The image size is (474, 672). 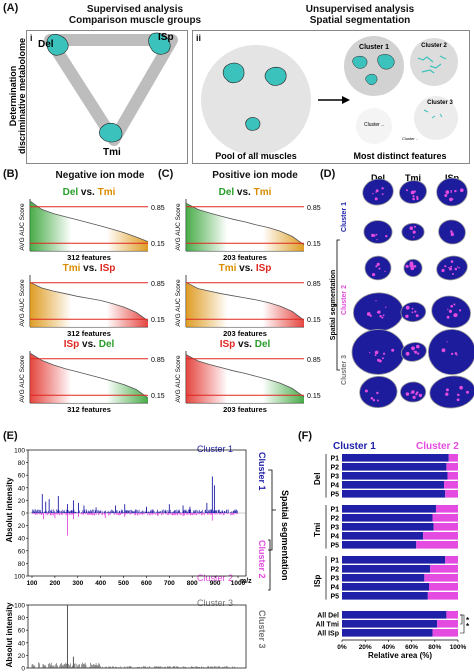 What do you see at coordinates (215, 583) in the screenshot?
I see `x-tick-label: 900` at bounding box center [215, 583].